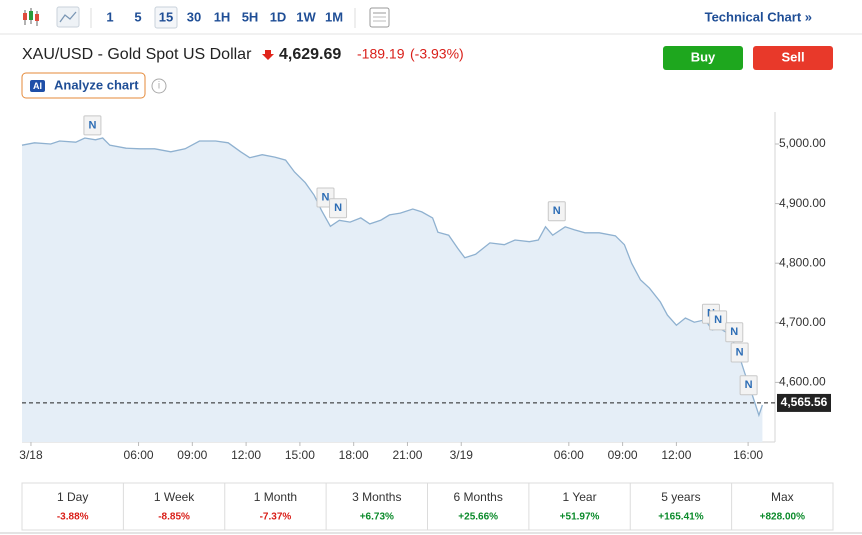 The width and height of the screenshot is (862, 535). I want to click on interval-selected, so click(166, 17).